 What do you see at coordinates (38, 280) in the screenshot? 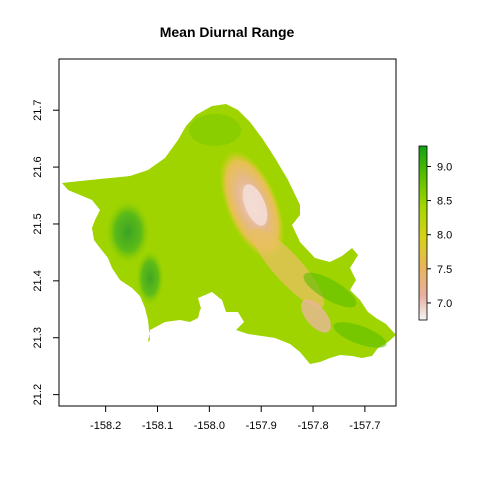
I see `y-tick-label: 21.4` at bounding box center [38, 280].